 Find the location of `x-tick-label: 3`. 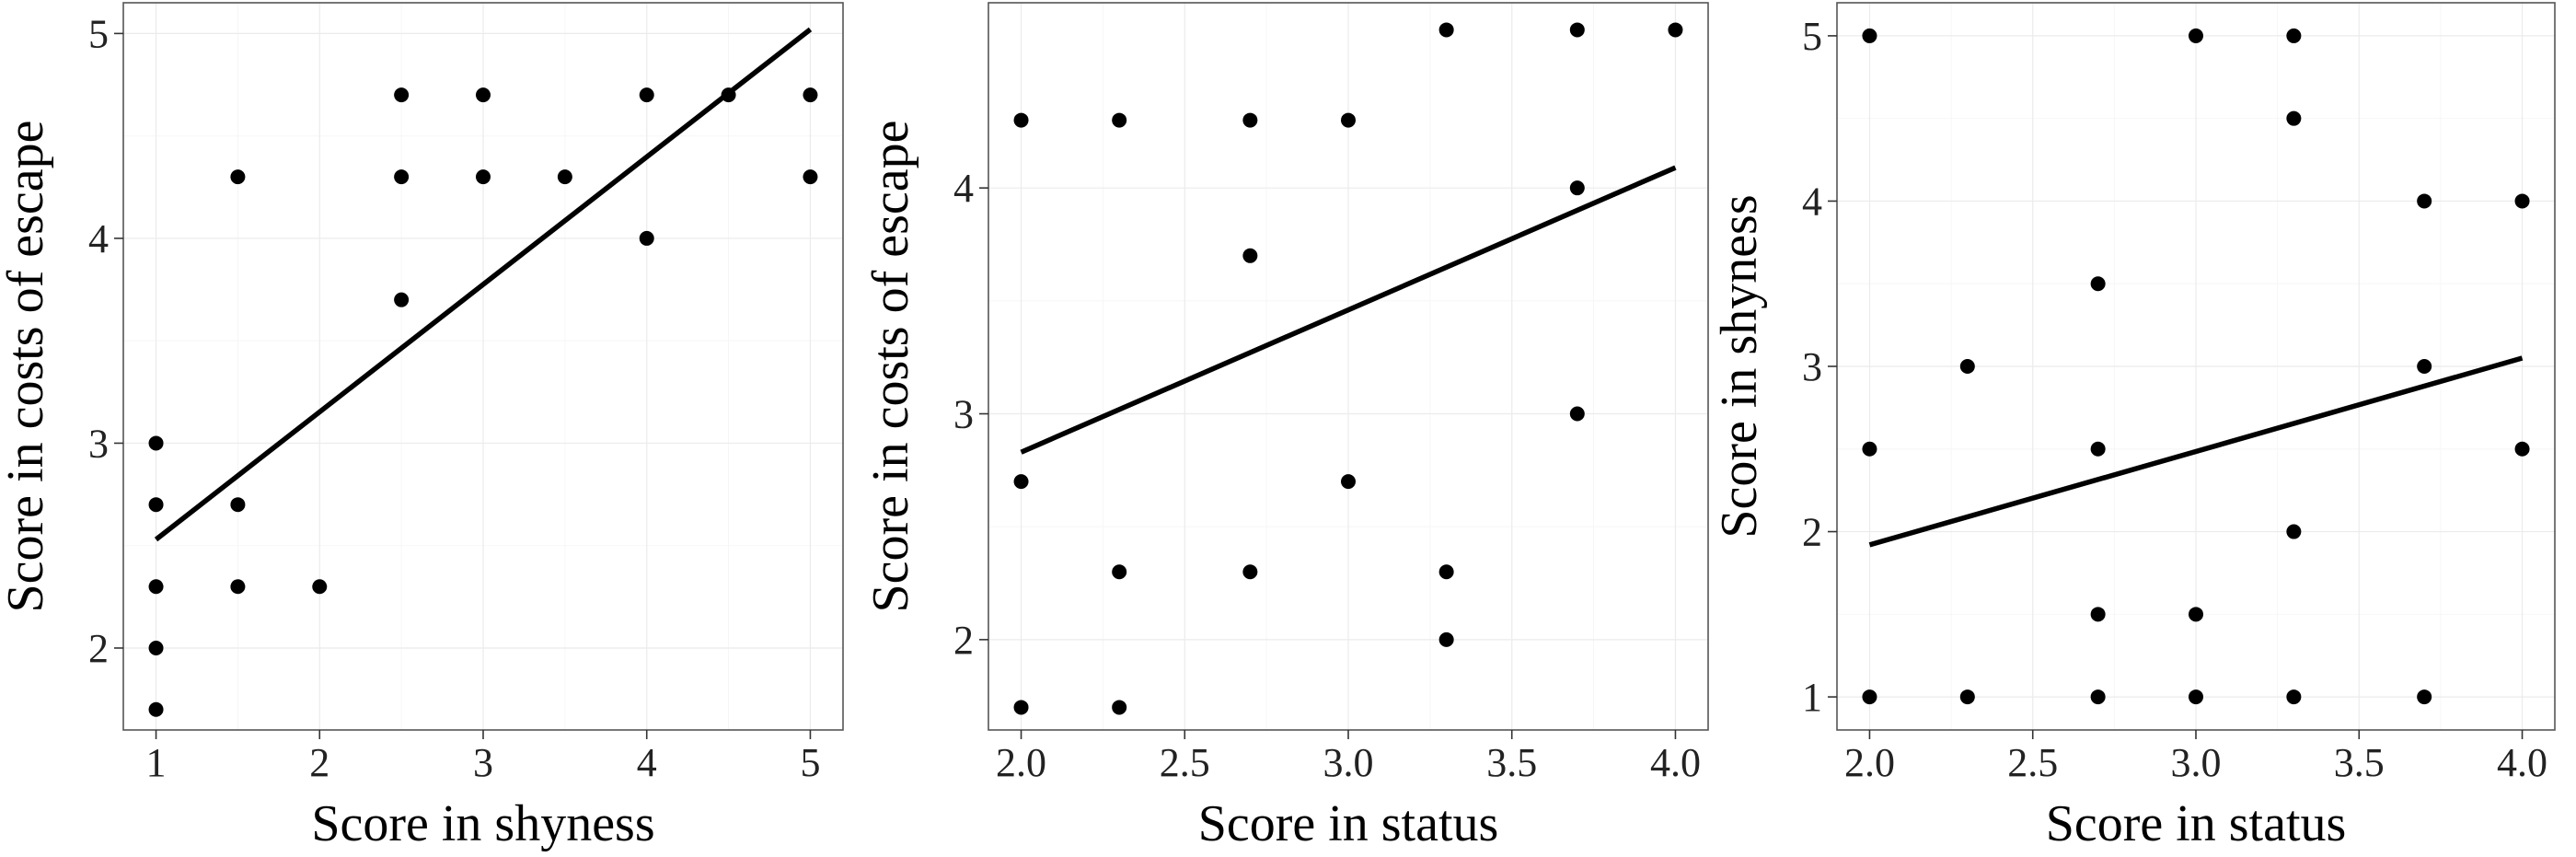

x-tick-label: 3 is located at coordinates (483, 763).